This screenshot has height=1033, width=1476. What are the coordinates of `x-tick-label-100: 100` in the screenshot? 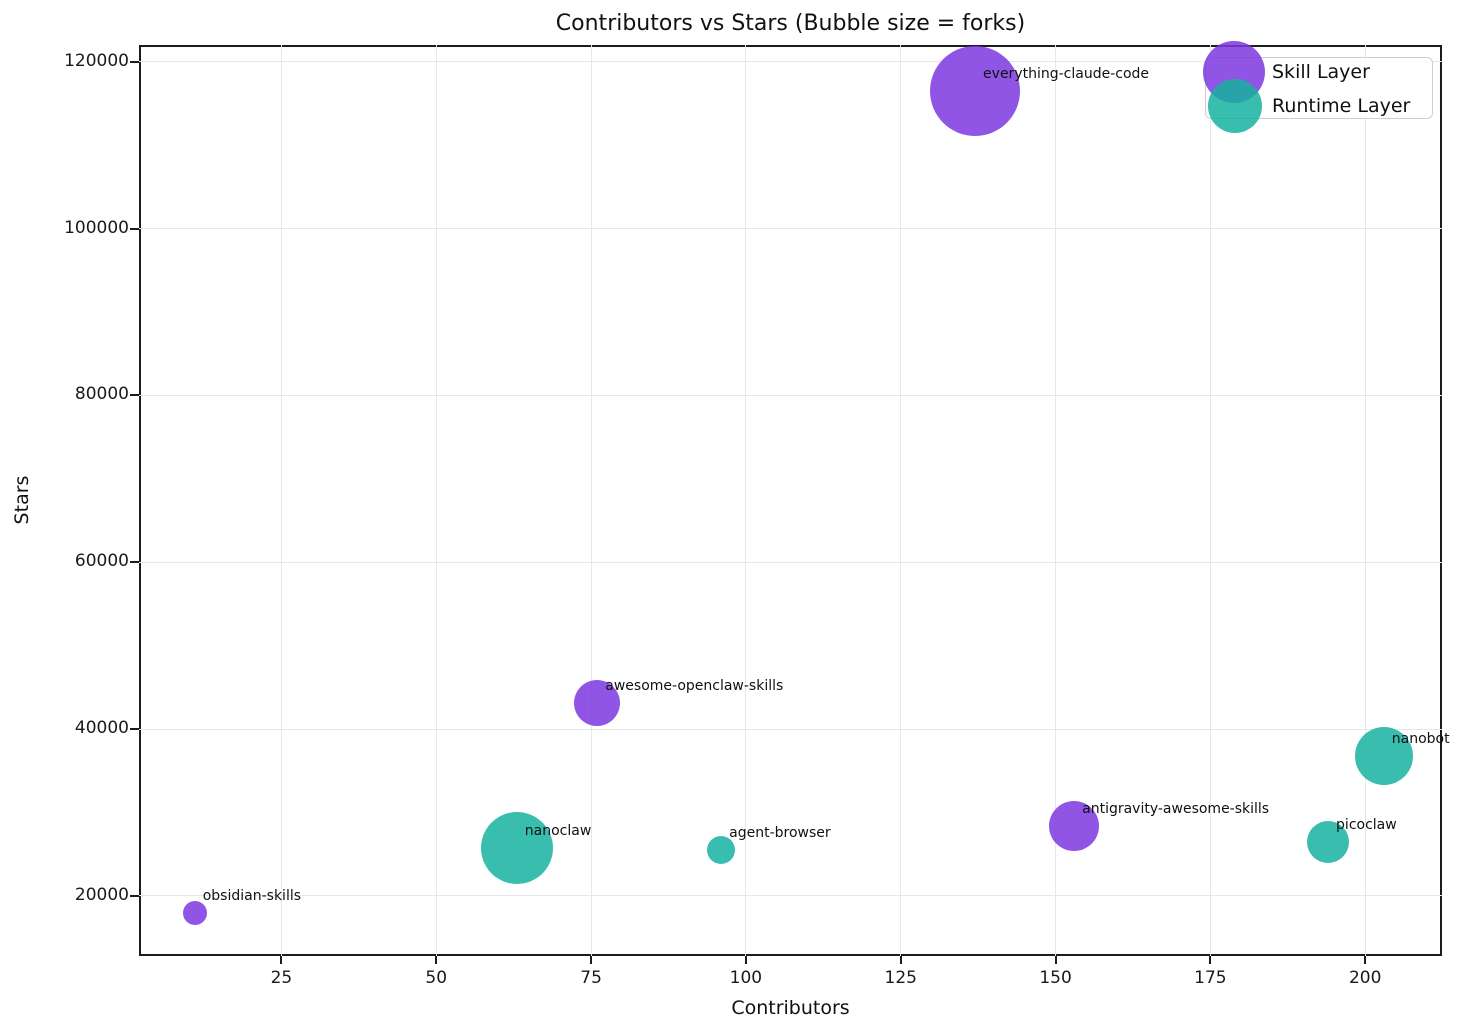 It's located at (746, 978).